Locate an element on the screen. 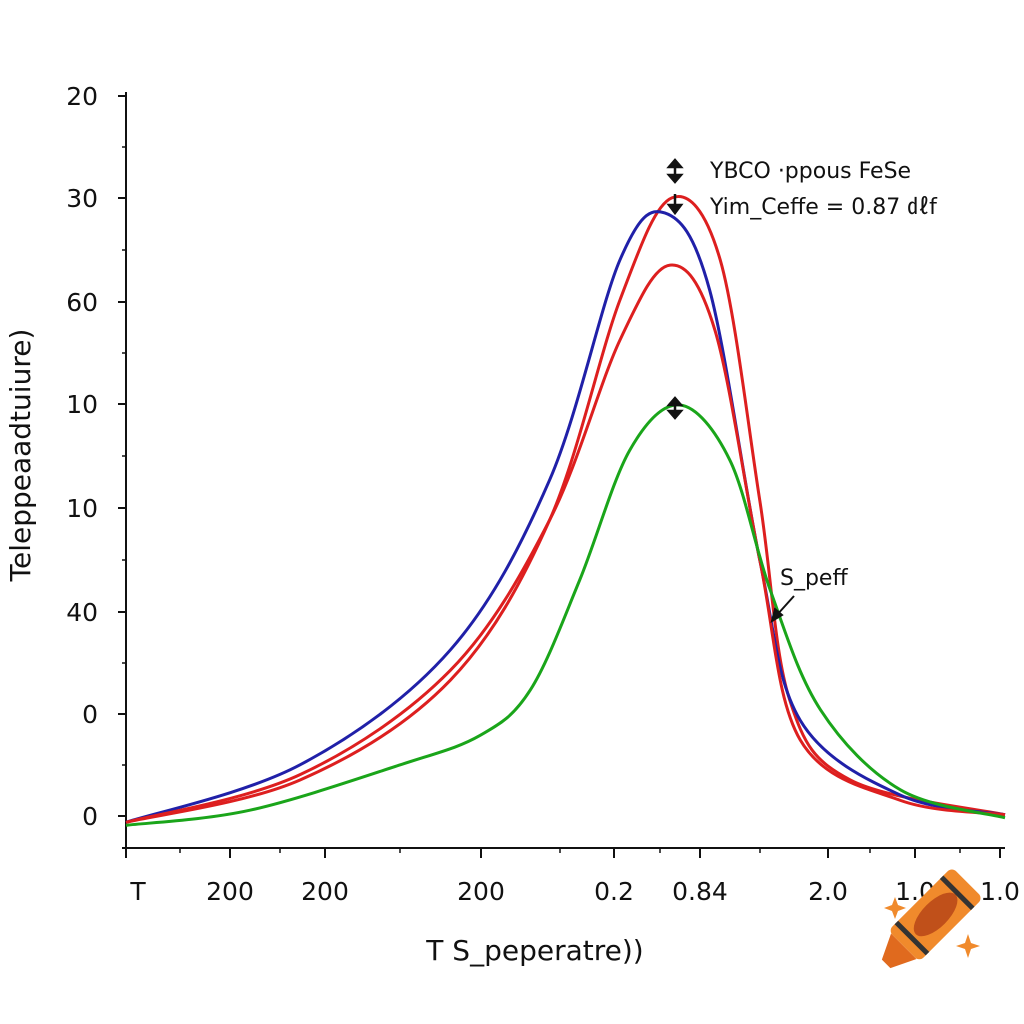 This screenshot has height=1024, width=1024. pointer-arrow-icon is located at coordinates (782, 609).